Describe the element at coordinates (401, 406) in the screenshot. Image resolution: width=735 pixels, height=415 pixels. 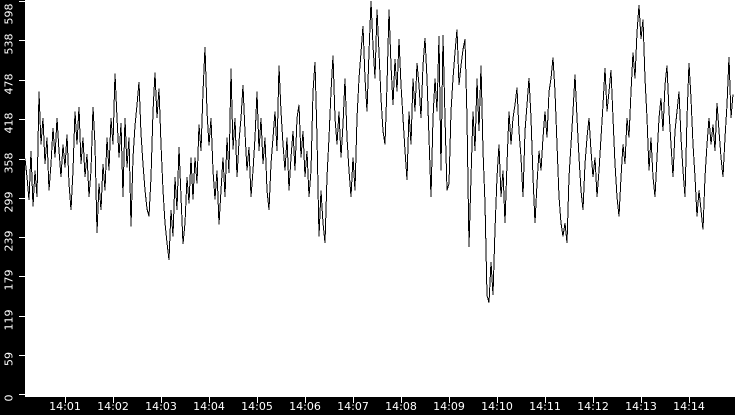
I see `x-axis-tick-label: 14:08` at that location.